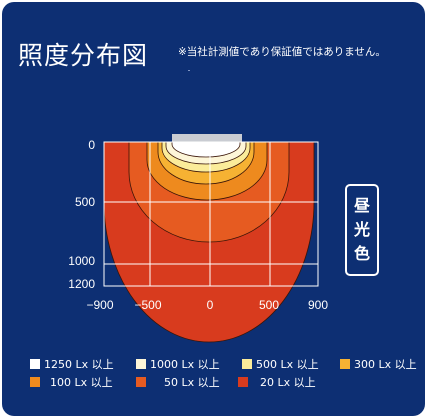 This screenshot has width=427, height=418. I want to click on legend-label: 100 Lx 以上, so click(81, 382).